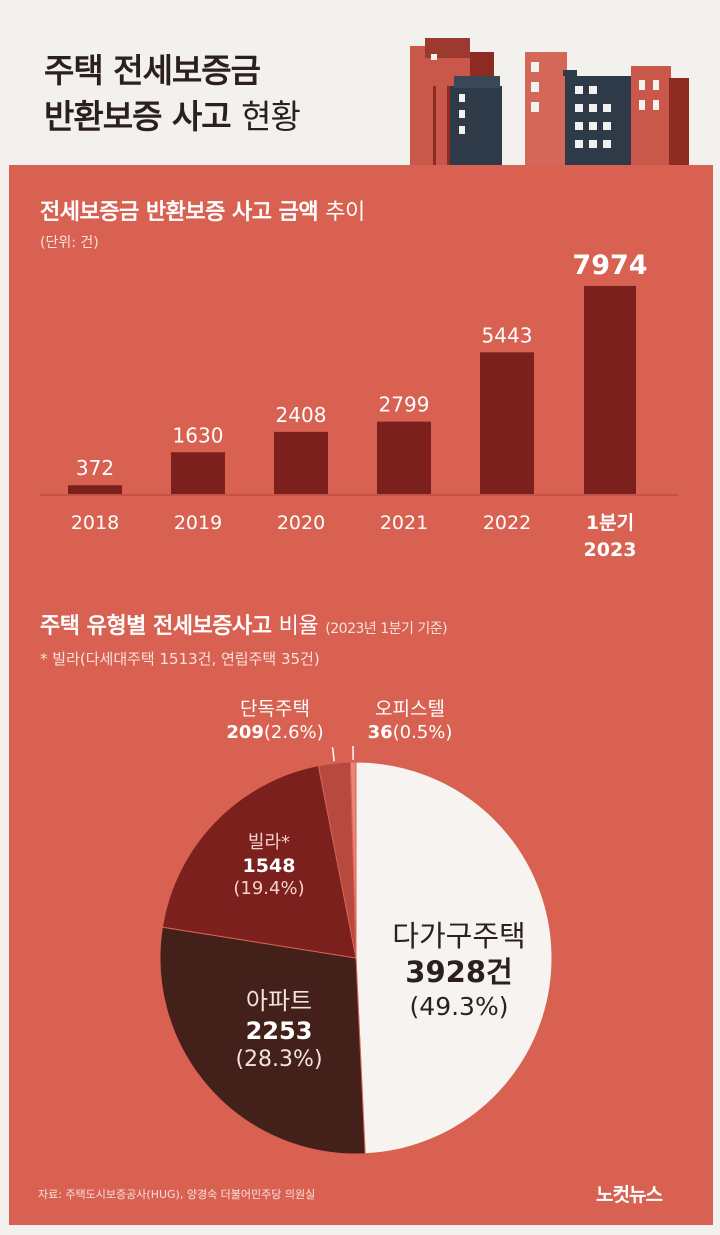 This screenshot has height=1235, width=720. I want to click on bar-value-label-3: 2799, so click(404, 405).